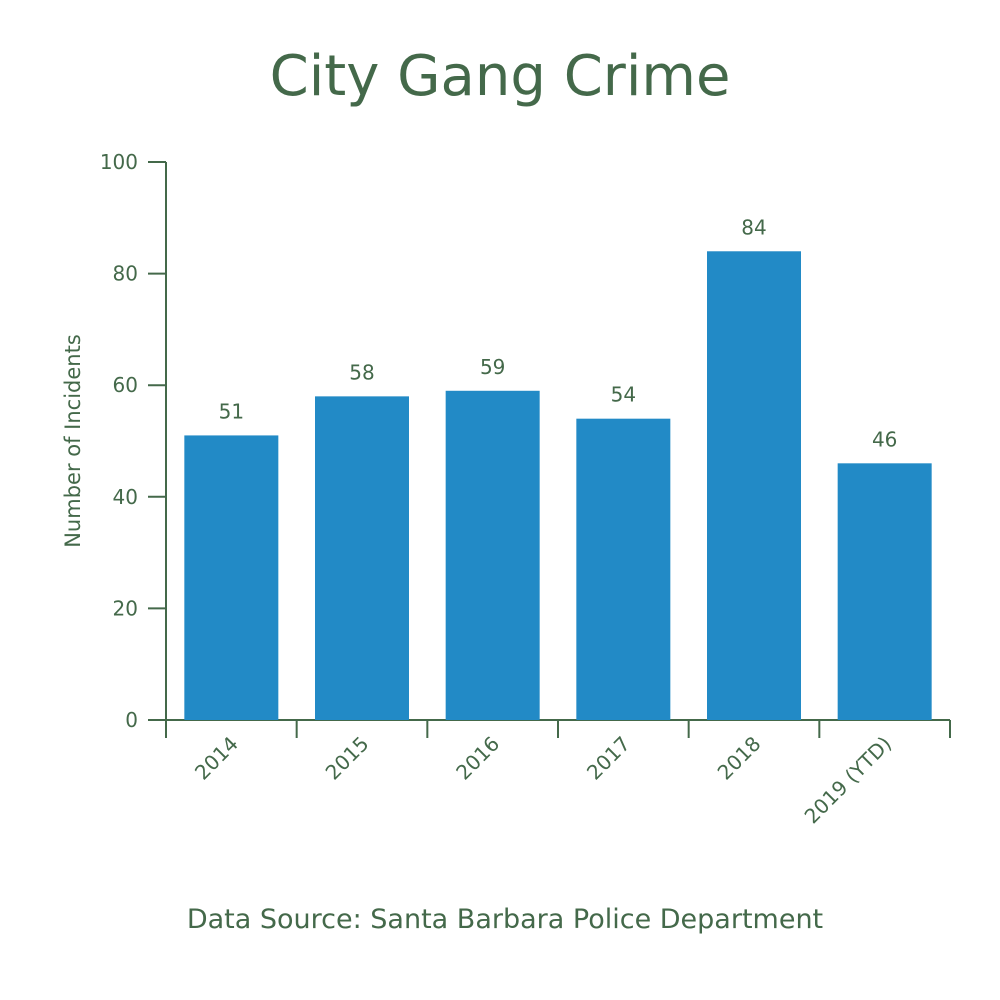  I want to click on y-tick-label: 80, so click(125, 274).